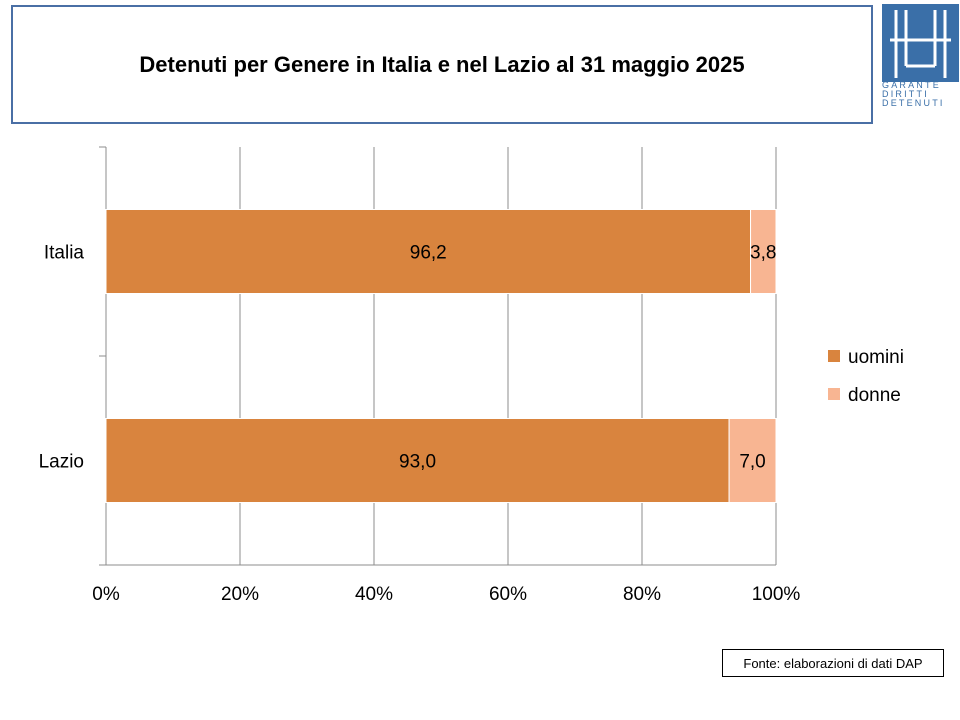 Image resolution: width=960 pixels, height=720 pixels. What do you see at coordinates (913, 103) in the screenshot?
I see `logo-line-3: DETENUTI` at bounding box center [913, 103].